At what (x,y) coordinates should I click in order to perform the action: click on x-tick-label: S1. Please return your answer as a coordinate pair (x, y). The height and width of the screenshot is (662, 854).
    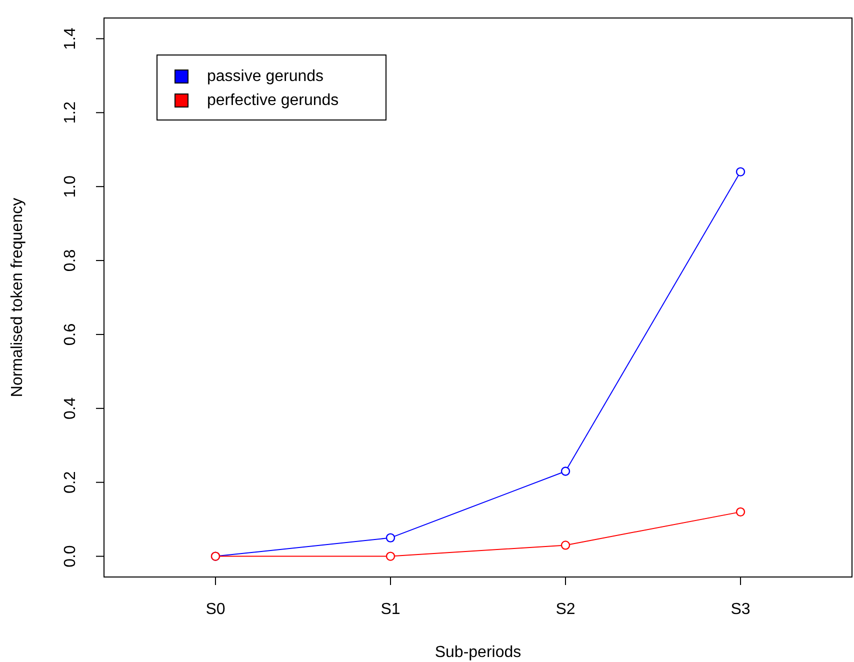
    Looking at the image, I should click on (390, 609).